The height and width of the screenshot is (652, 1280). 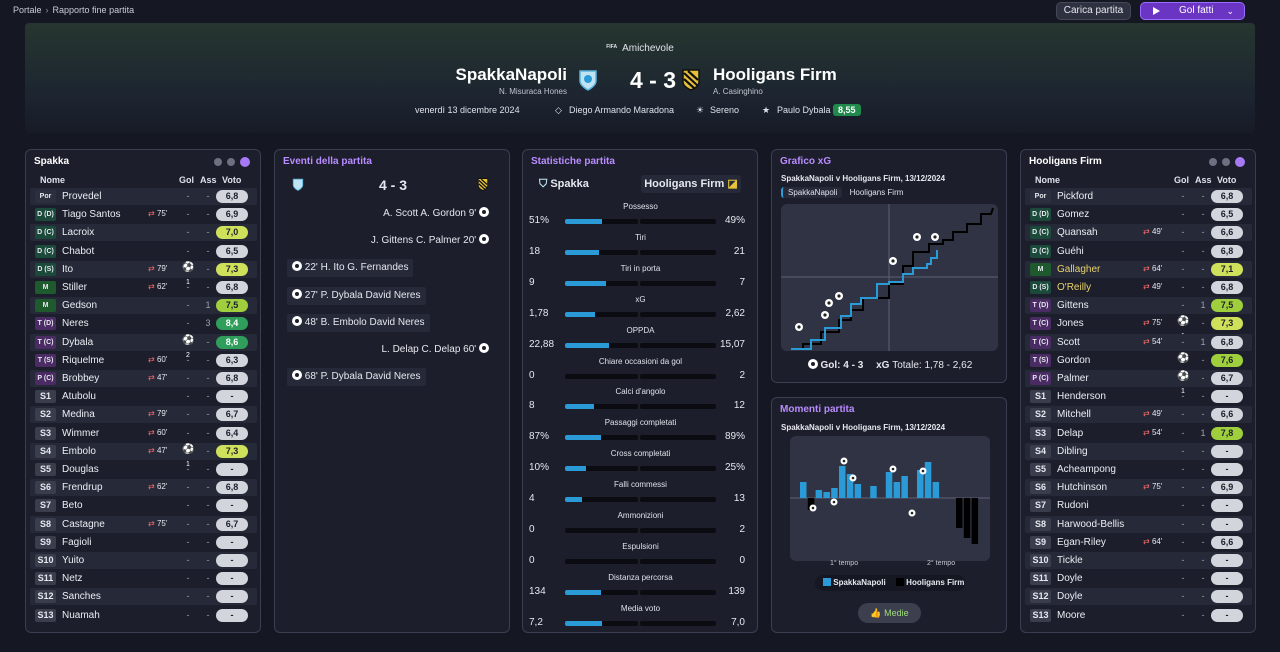 What do you see at coordinates (80, 469) in the screenshot?
I see `player-name: Douglas` at bounding box center [80, 469].